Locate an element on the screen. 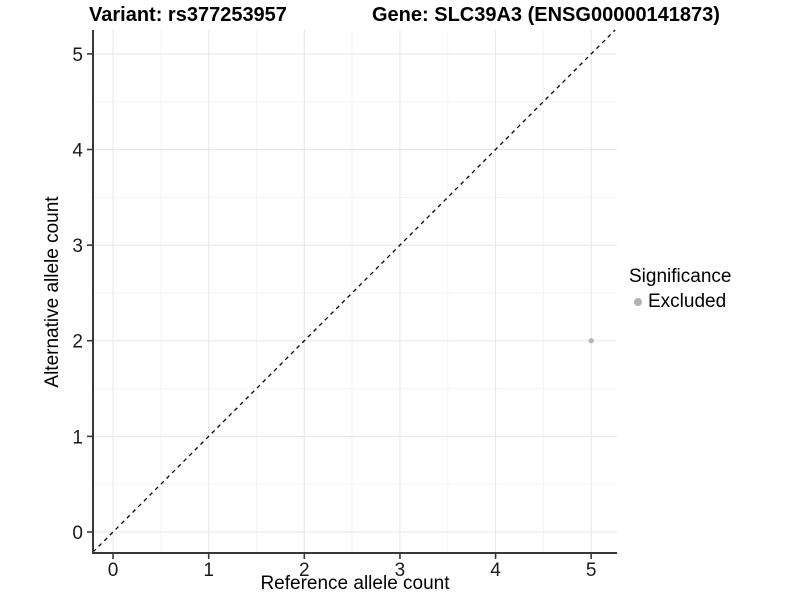 The width and height of the screenshot is (800, 600). legend-point-icon is located at coordinates (638, 302).